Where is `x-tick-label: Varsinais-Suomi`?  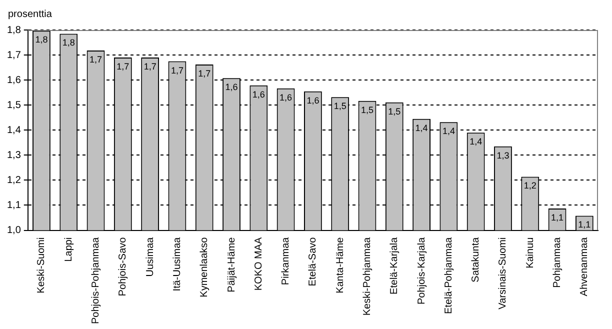 x-tick-label: Varsinais-Suomi is located at coordinates (503, 273).